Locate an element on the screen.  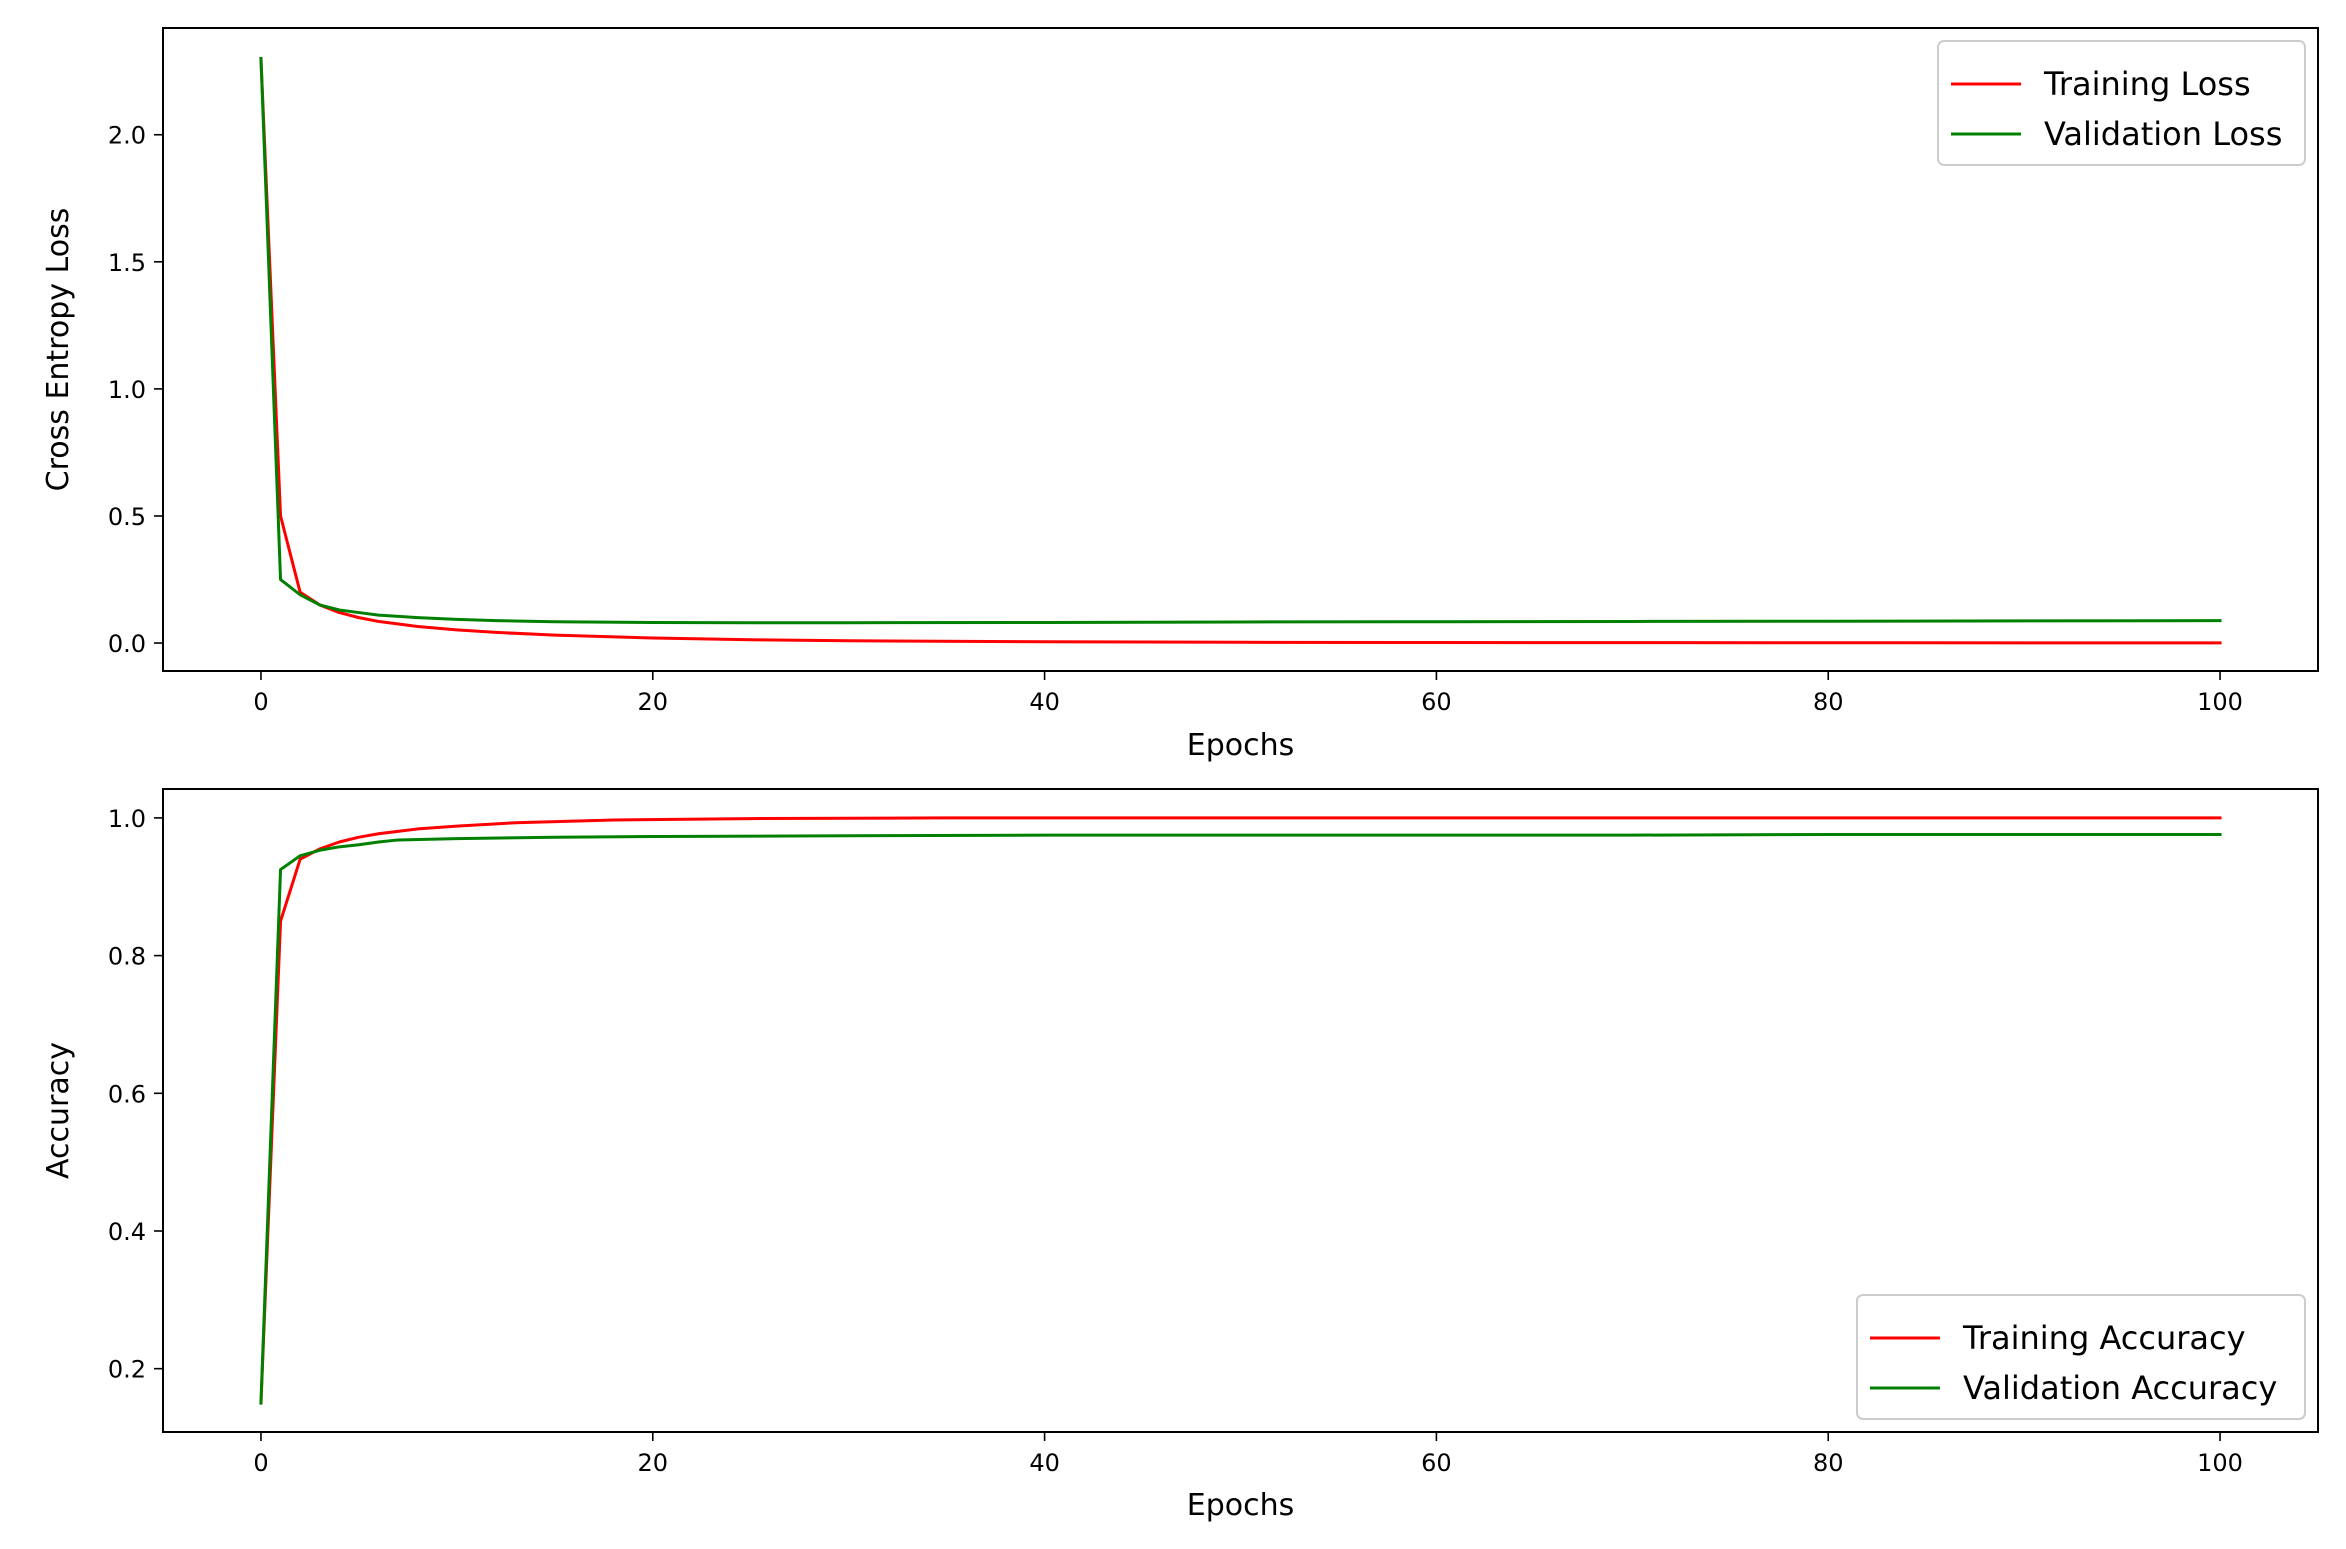
y-tick-label: 2.0 is located at coordinates (127, 136).